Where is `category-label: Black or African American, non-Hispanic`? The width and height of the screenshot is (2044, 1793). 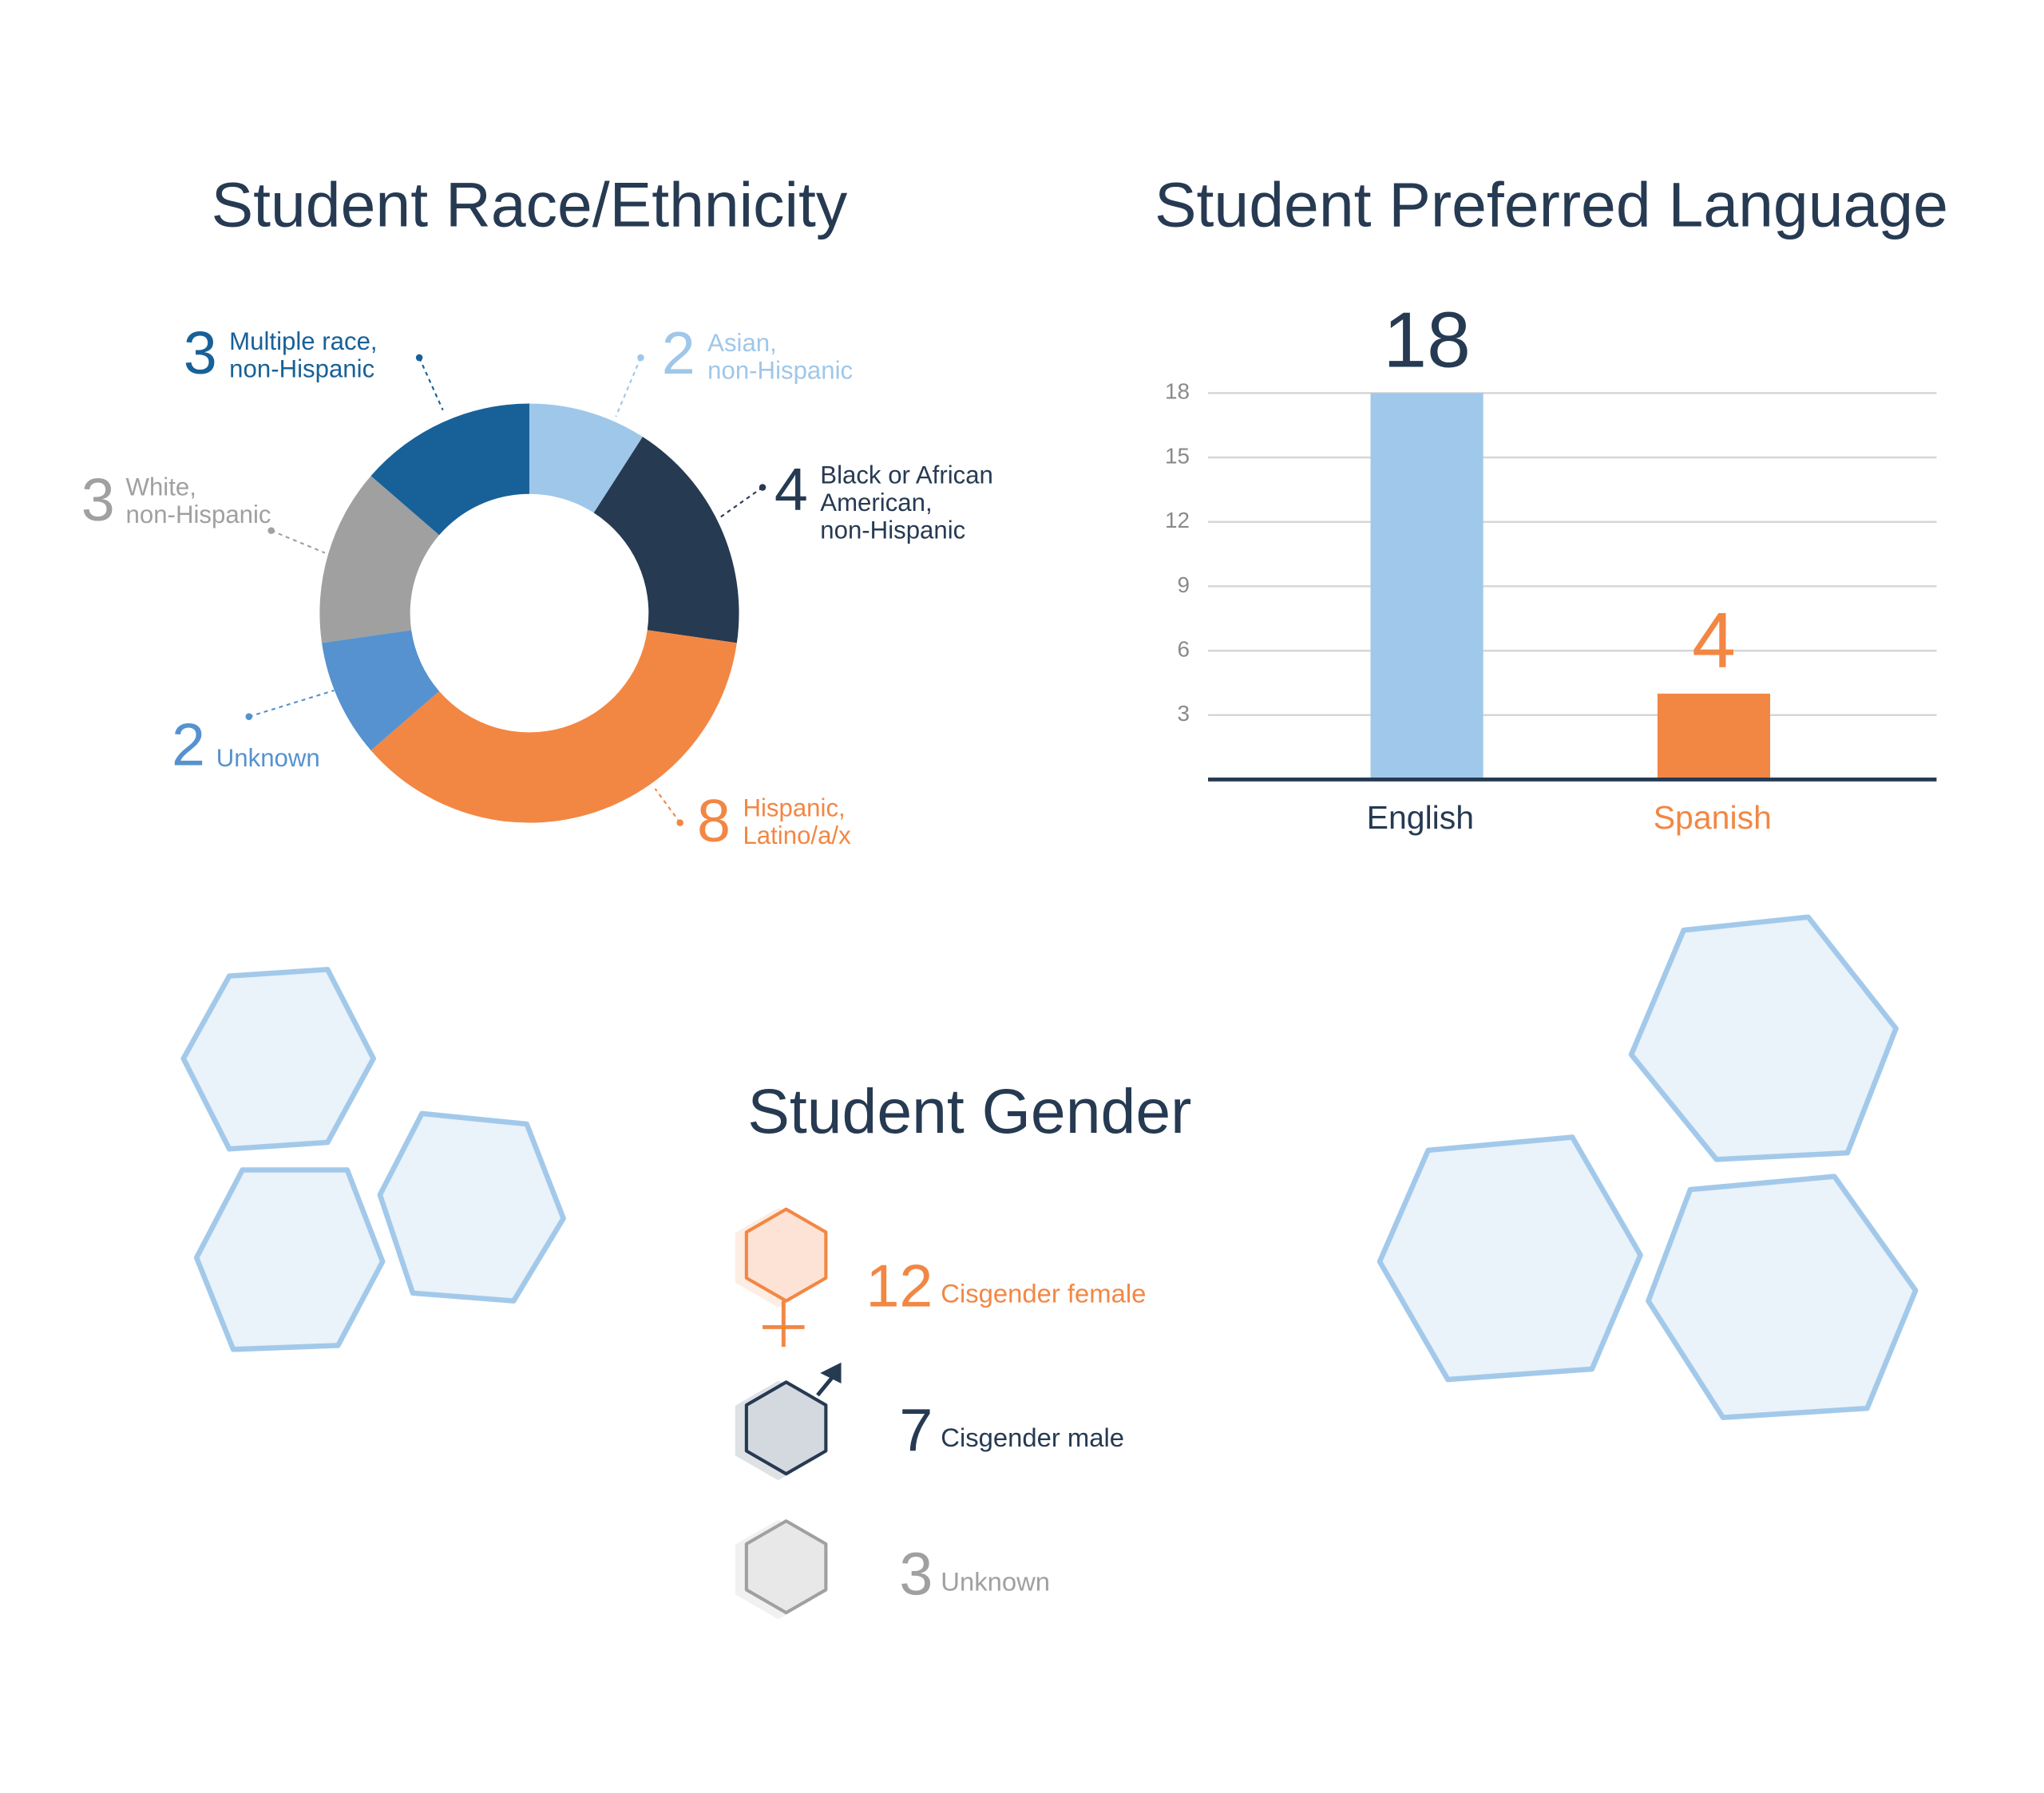 category-label: Black or African American, non-Hispanic is located at coordinates (906, 504).